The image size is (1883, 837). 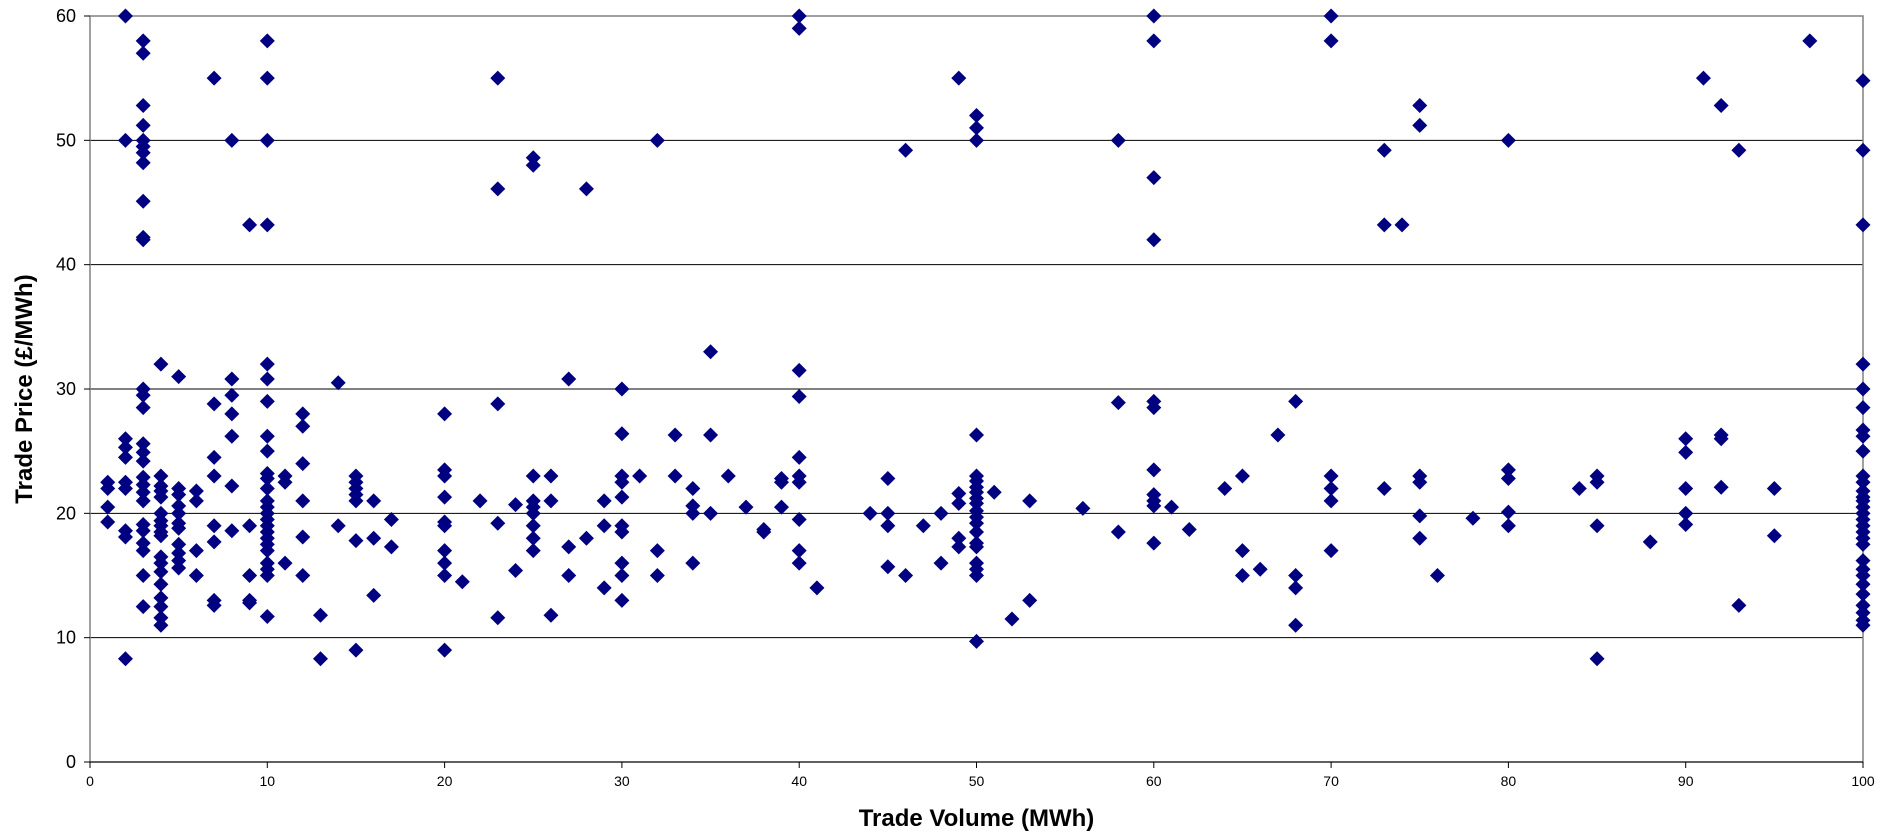 What do you see at coordinates (66, 140) in the screenshot?
I see `y-tick-label: 50` at bounding box center [66, 140].